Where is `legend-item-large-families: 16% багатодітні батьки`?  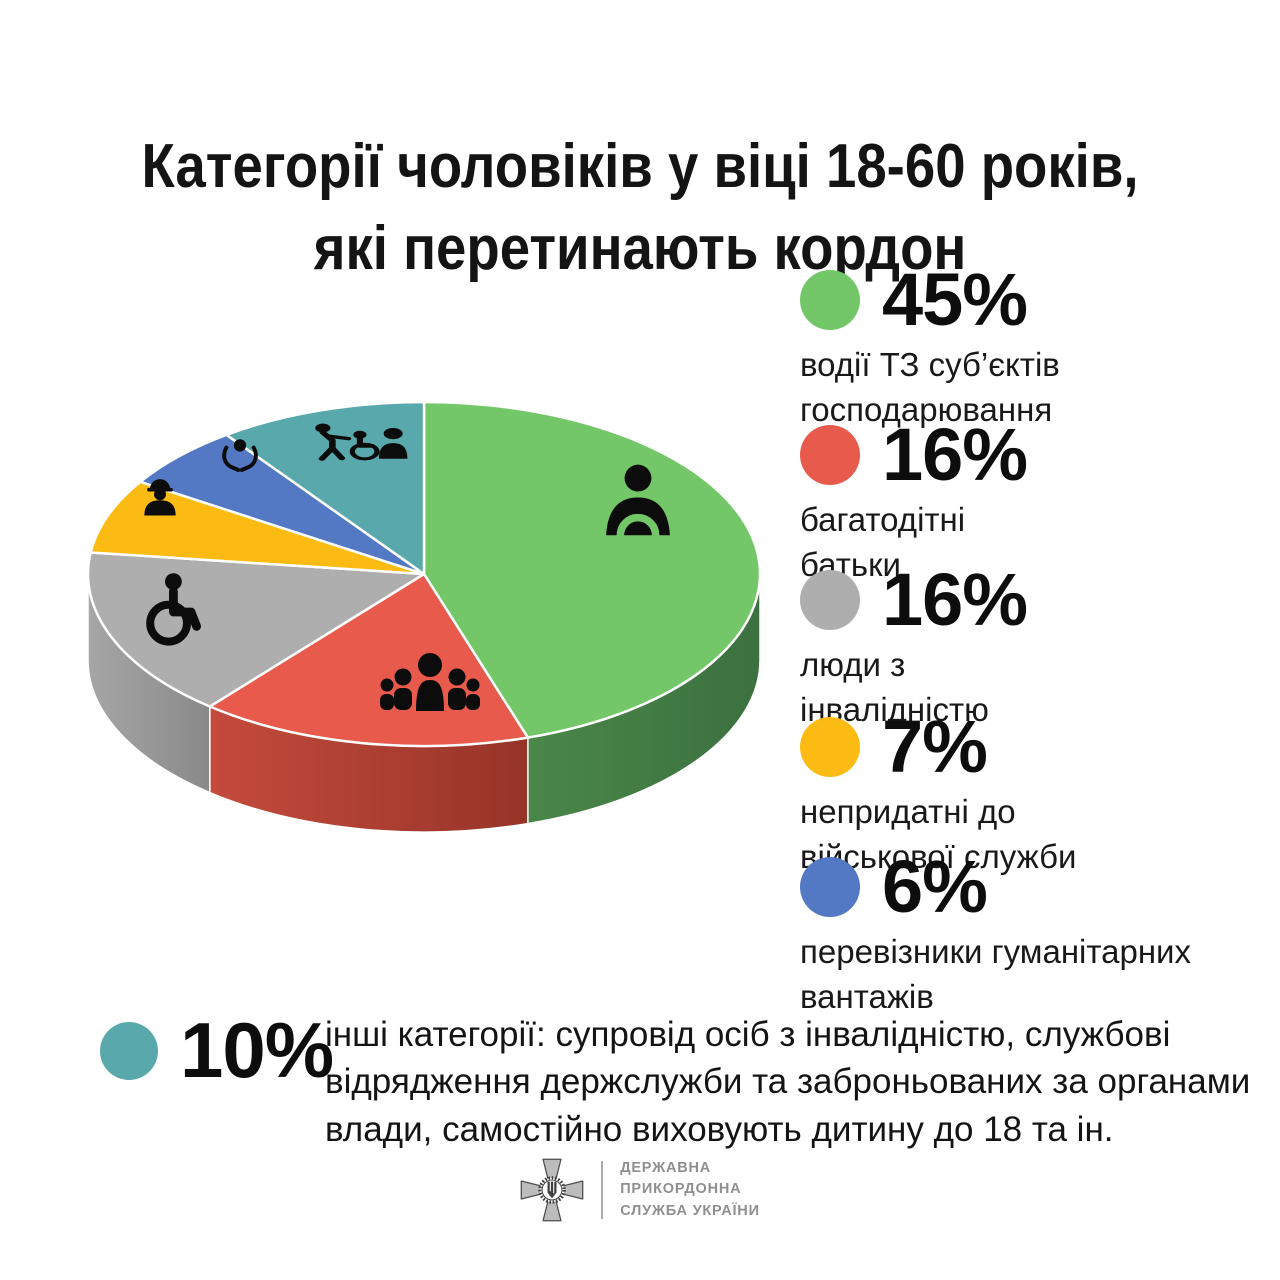
legend-item-large-families: 16% багатодітні батьки is located at coordinates (1035, 503).